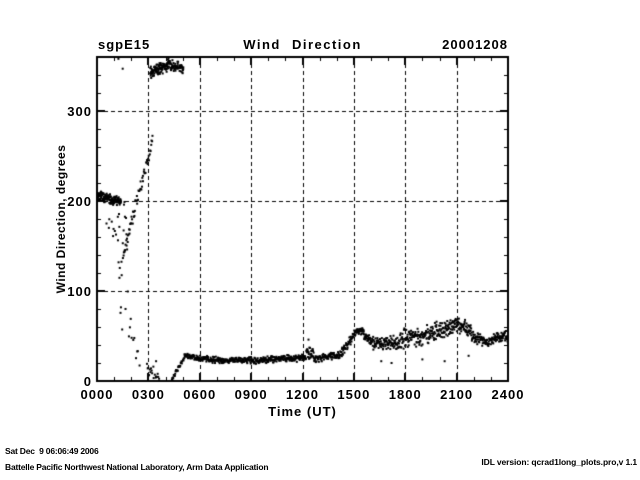 The height and width of the screenshot is (480, 640). I want to click on footer-timestamp: Sat Dec 9 06:06:49 2006, so click(52, 451).